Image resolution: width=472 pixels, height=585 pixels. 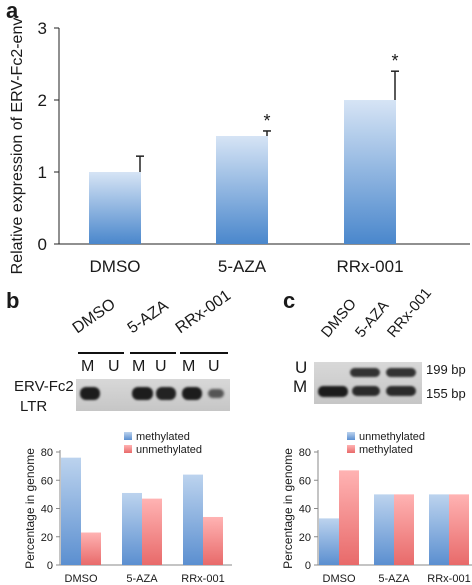 What do you see at coordinates (369, 266) in the screenshot?
I see `chart-a-x-tick-label: RRx-001` at bounding box center [369, 266].